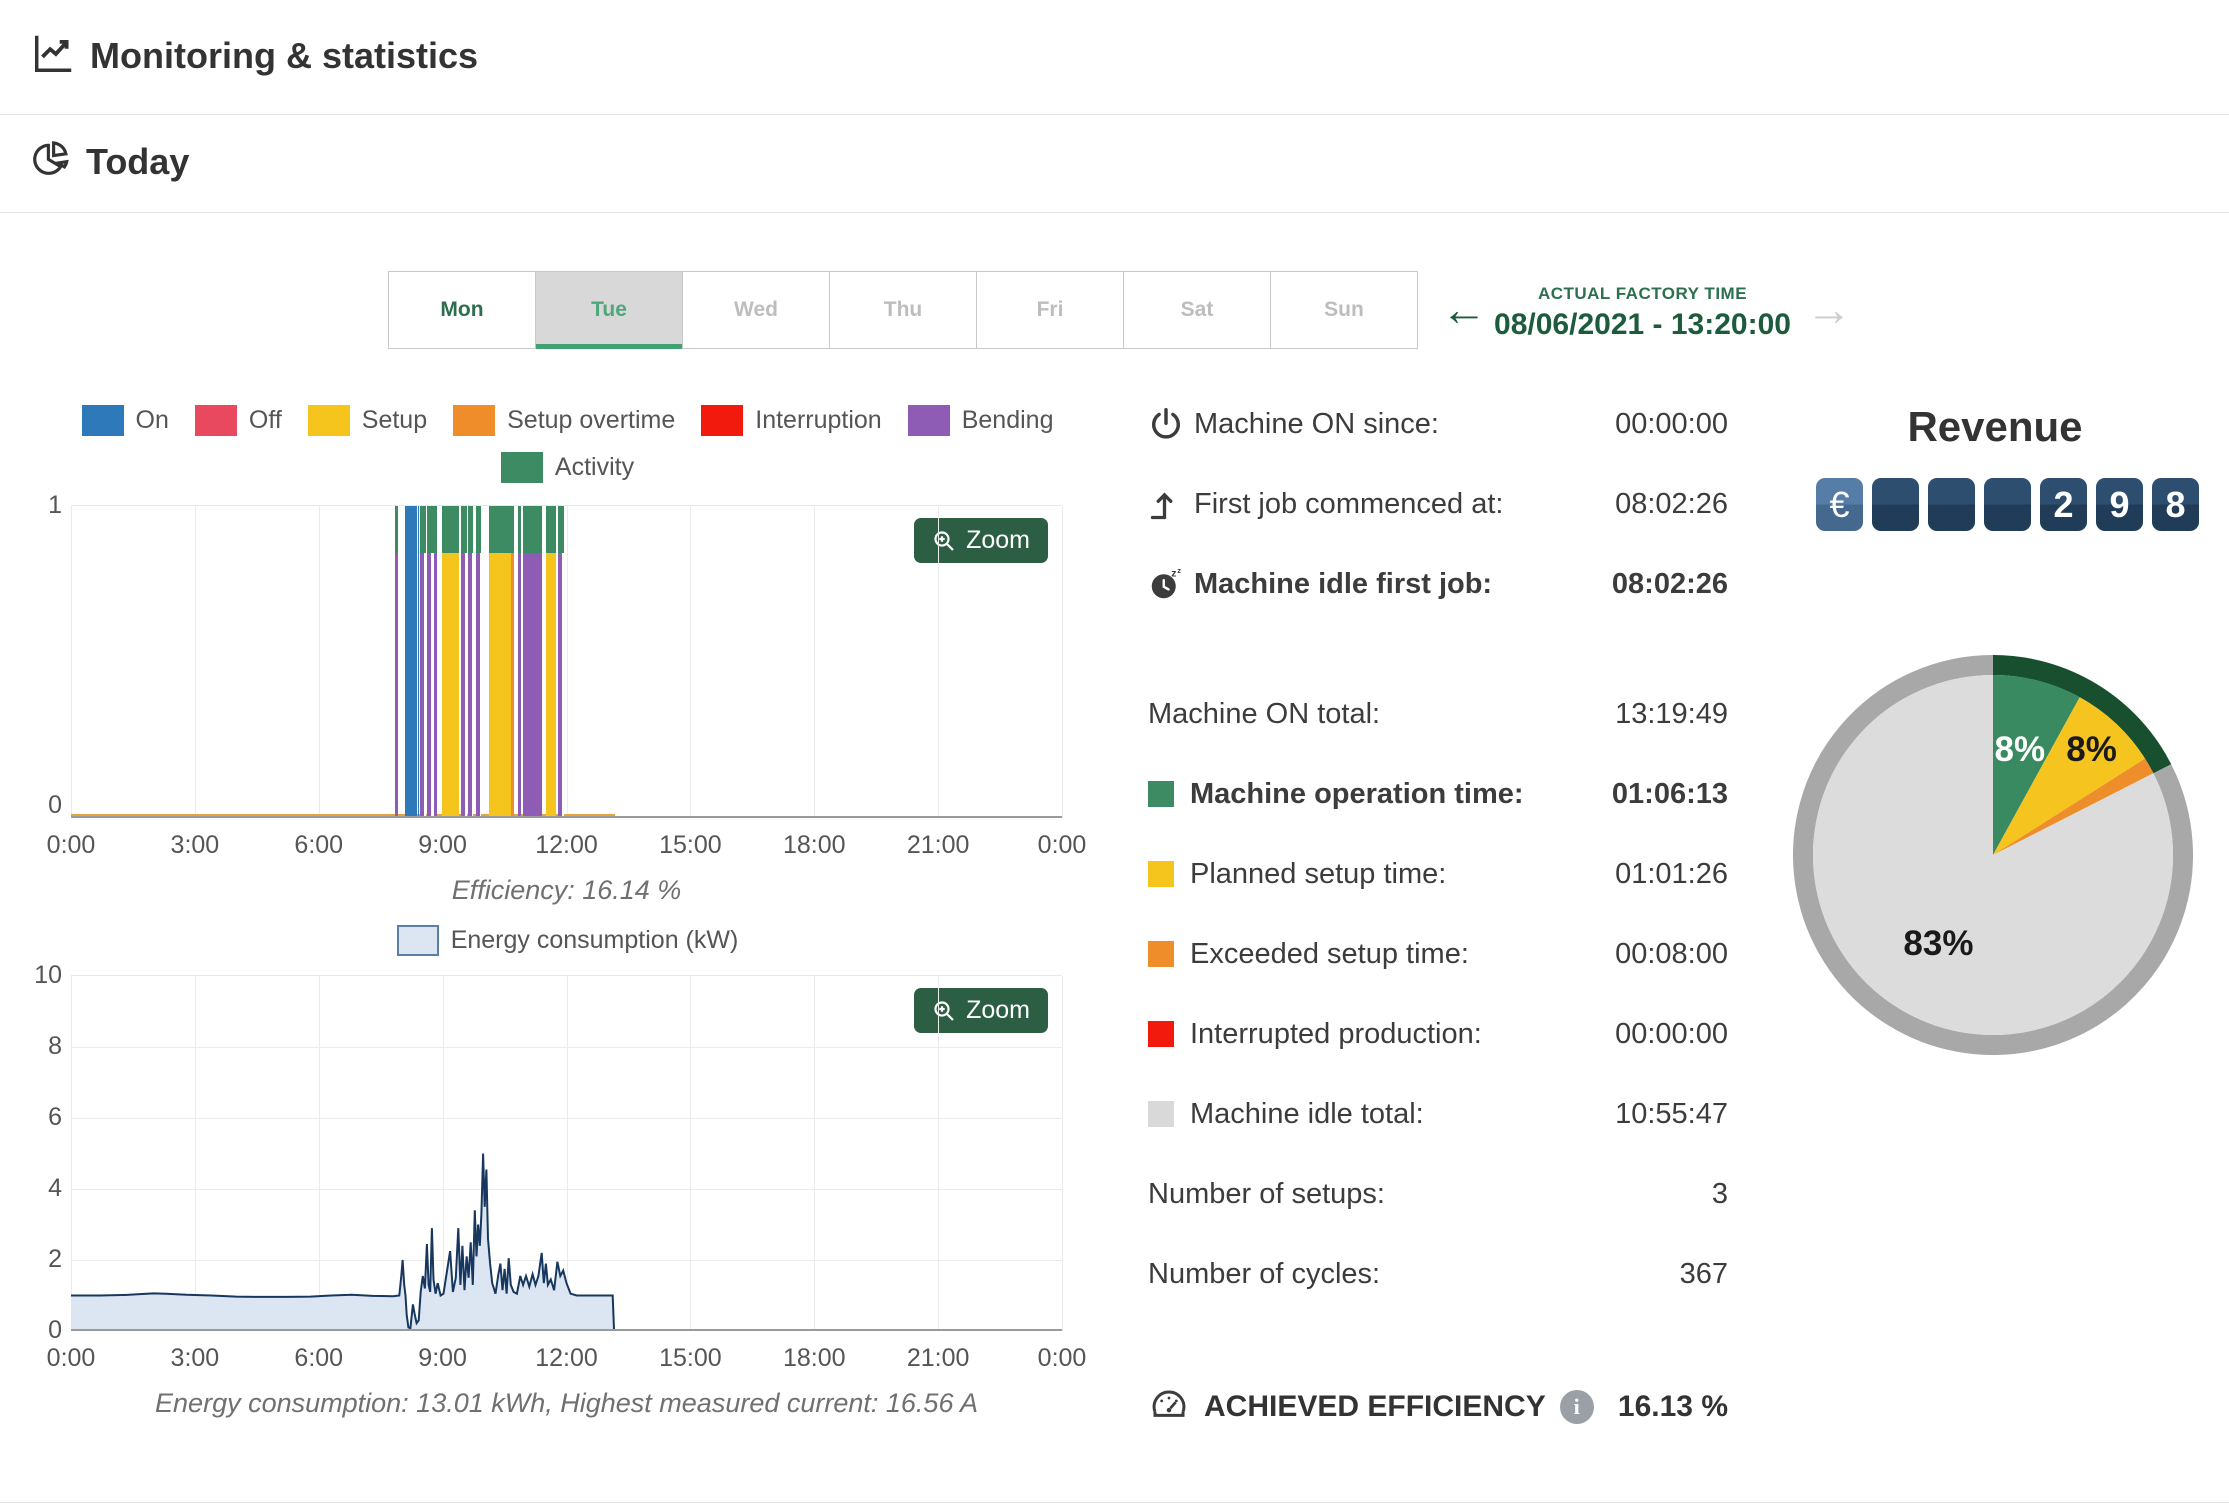 This screenshot has width=2229, height=1505. What do you see at coordinates (1703, 1273) in the screenshot?
I see `stat-value: 367` at bounding box center [1703, 1273].